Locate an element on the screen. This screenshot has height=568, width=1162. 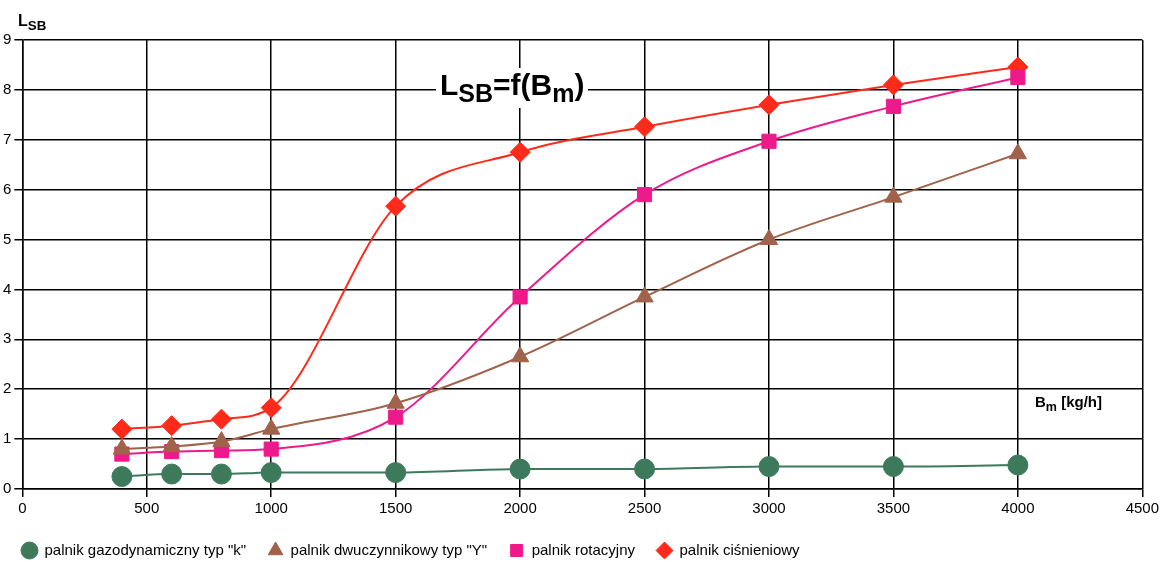
x-tick-label: 3500 is located at coordinates (893, 508).